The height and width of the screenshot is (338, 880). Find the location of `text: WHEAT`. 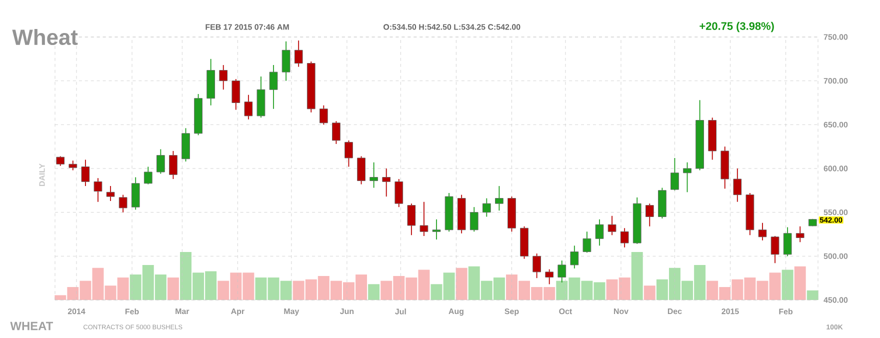

text: WHEAT is located at coordinates (32, 326).